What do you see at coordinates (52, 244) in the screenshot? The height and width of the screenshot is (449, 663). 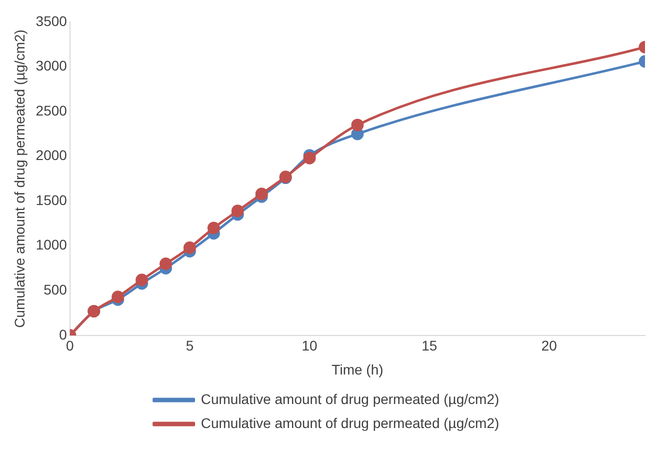 I see `y-tick-label: 1000` at bounding box center [52, 244].